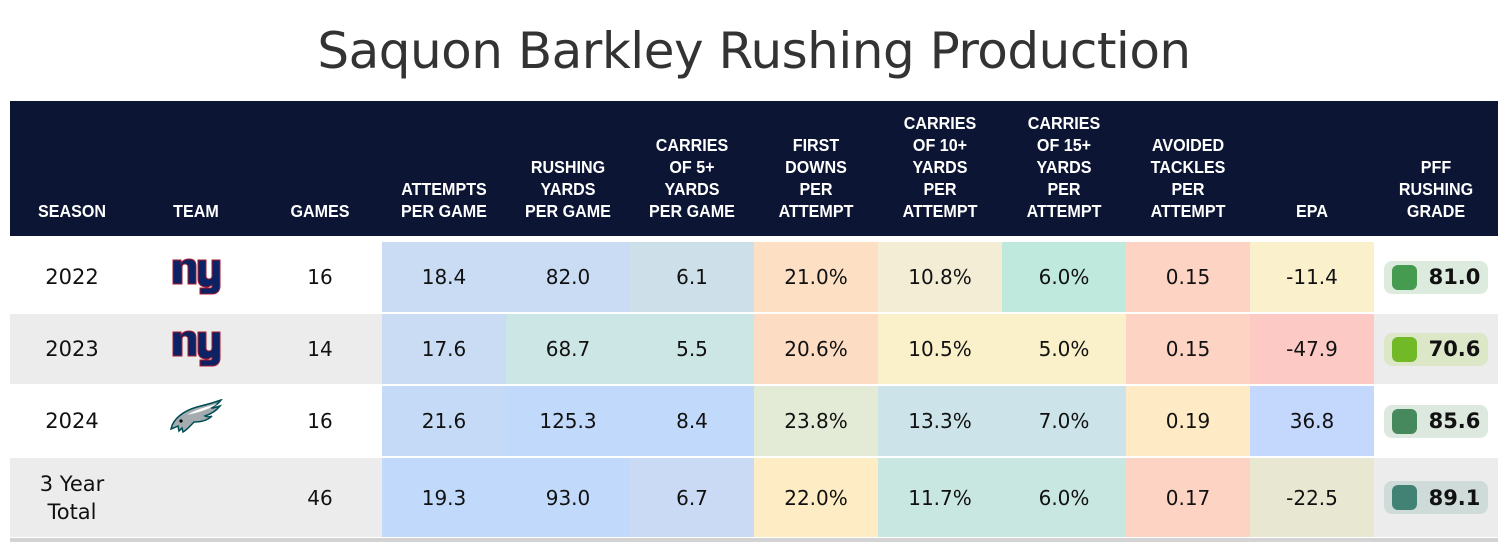  Describe the element at coordinates (754, 51) in the screenshot. I see `page-title: Saquon Barkley Rushing Production` at that location.